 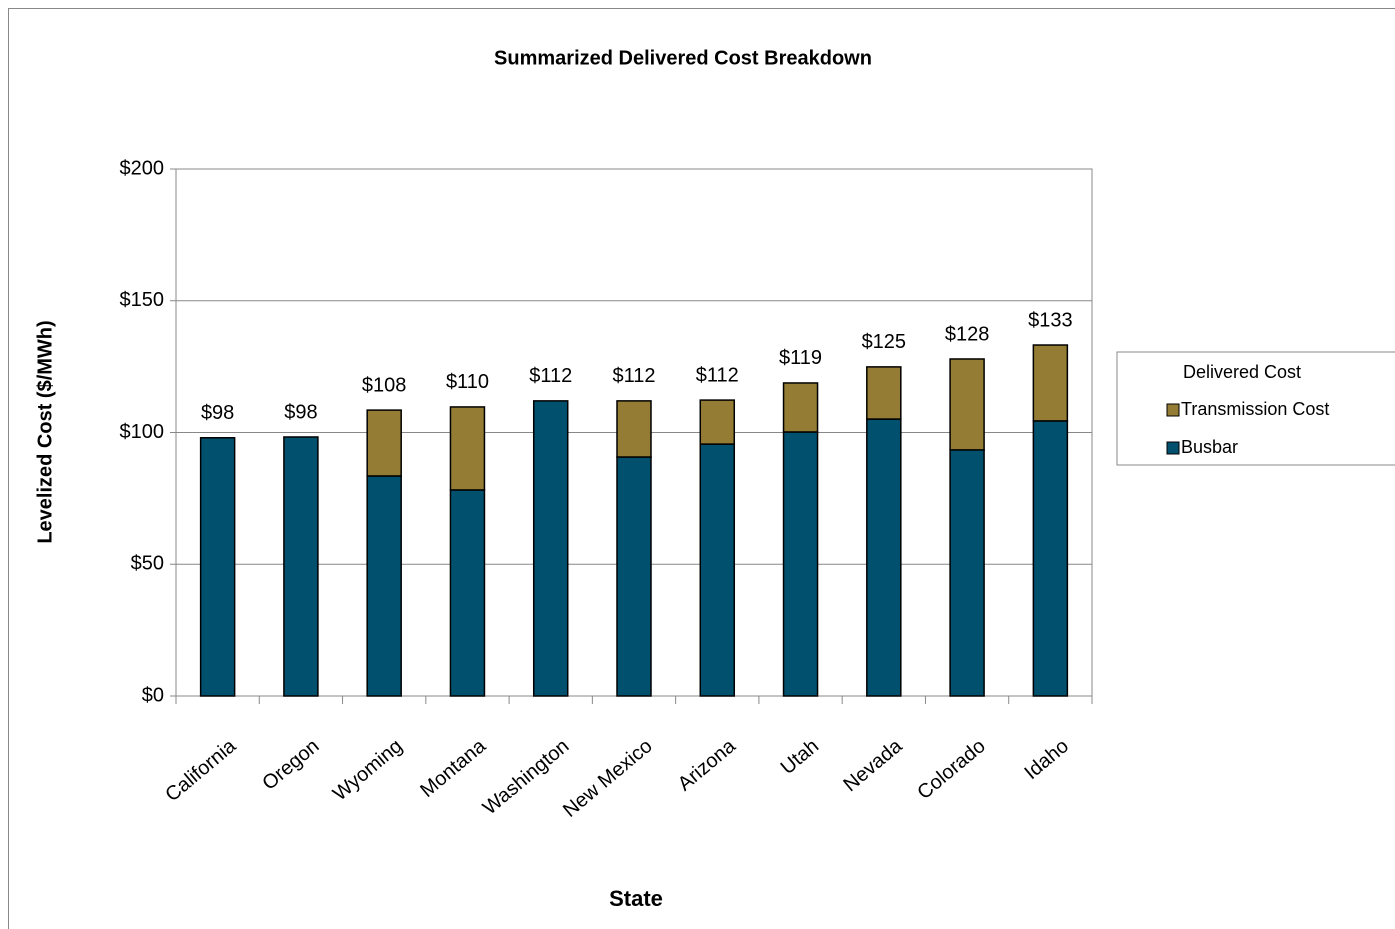 What do you see at coordinates (1209, 447) in the screenshot?
I see `legend-label: Busbar` at bounding box center [1209, 447].